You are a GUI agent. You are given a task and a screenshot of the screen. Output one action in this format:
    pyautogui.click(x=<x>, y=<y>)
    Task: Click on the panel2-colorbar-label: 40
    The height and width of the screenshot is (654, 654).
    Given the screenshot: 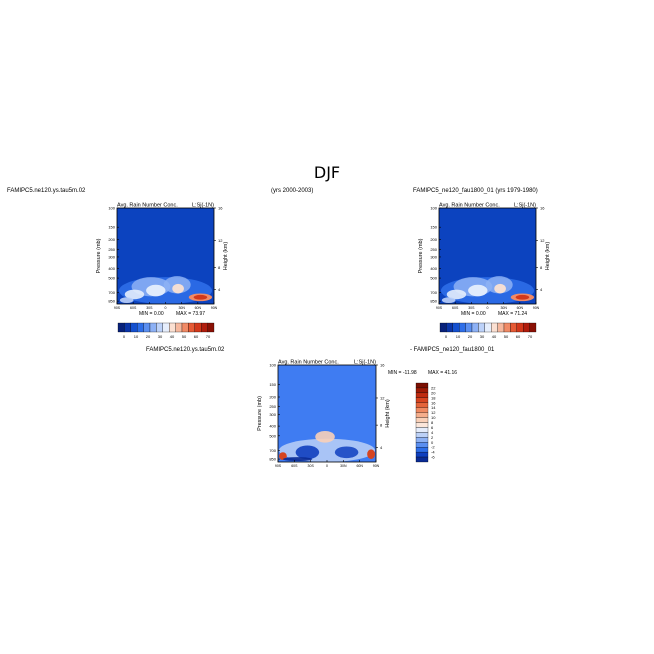 What is the action you would take?
    pyautogui.click(x=494, y=336)
    